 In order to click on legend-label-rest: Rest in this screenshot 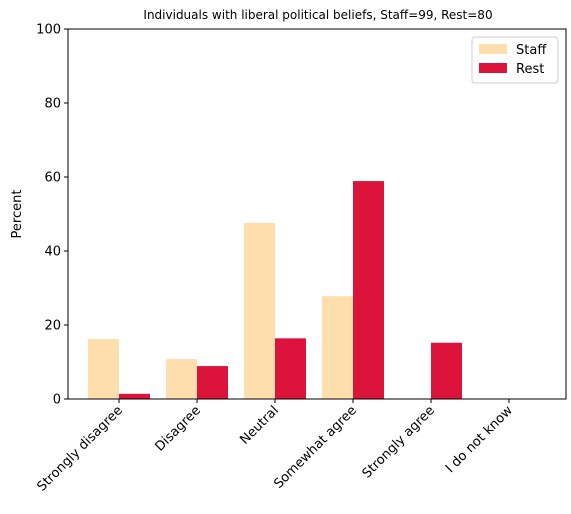, I will do `click(530, 69)`.